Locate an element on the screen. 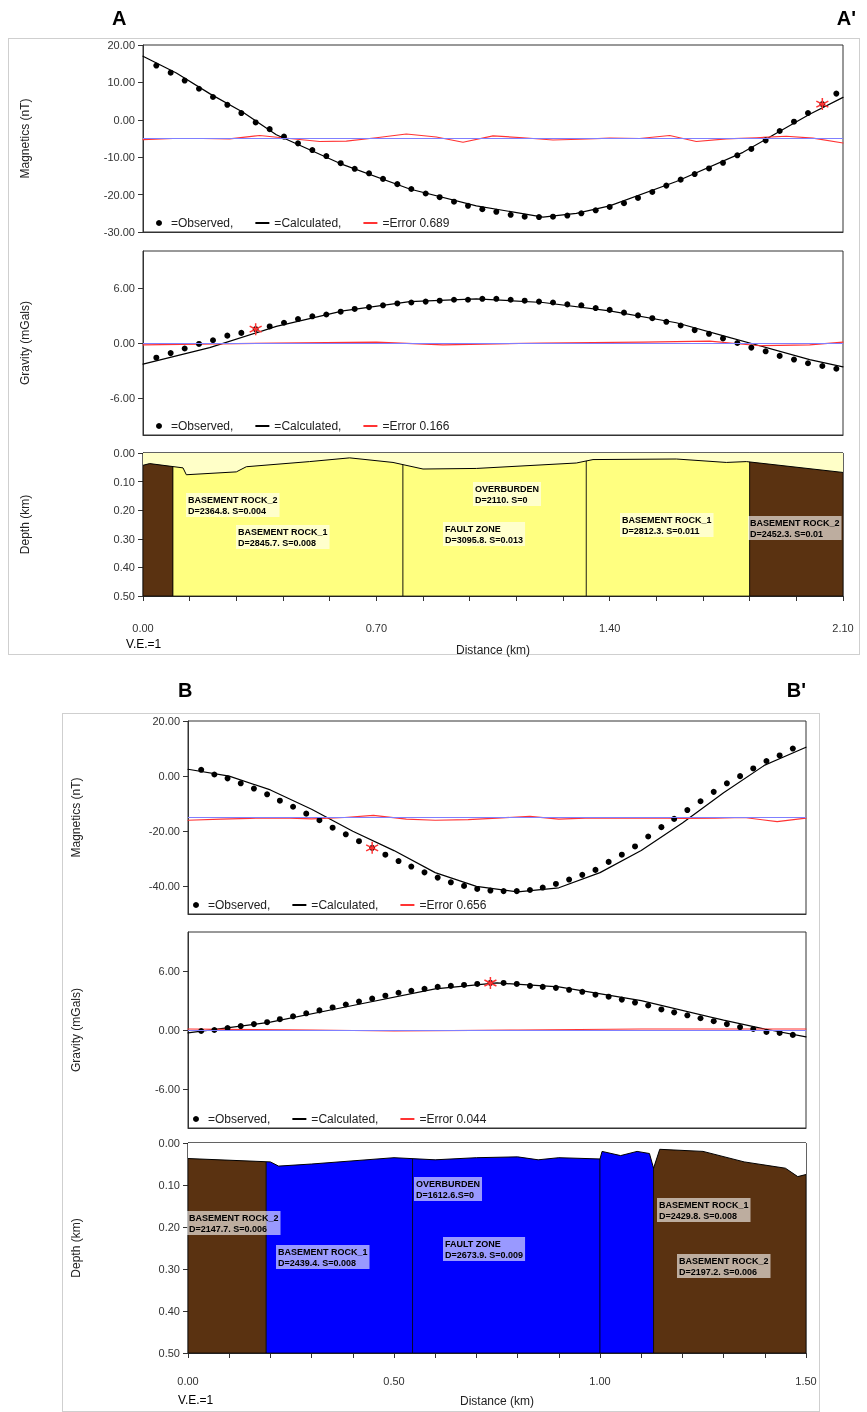 This screenshot has height=1412, width=867. x-tick-label: 2.10 is located at coordinates (843, 627).